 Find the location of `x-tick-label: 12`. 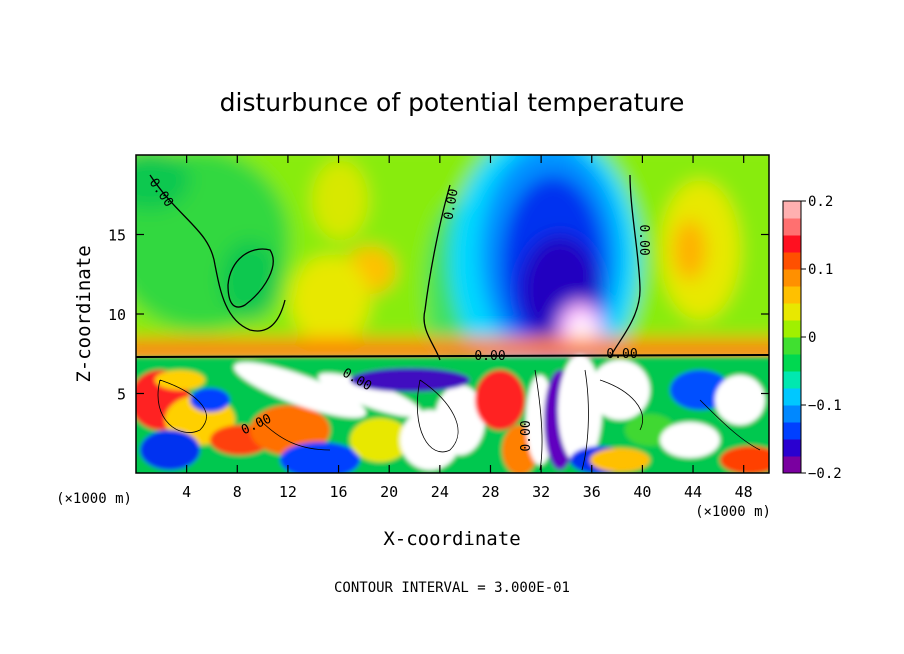

x-tick-label: 12 is located at coordinates (288, 492).